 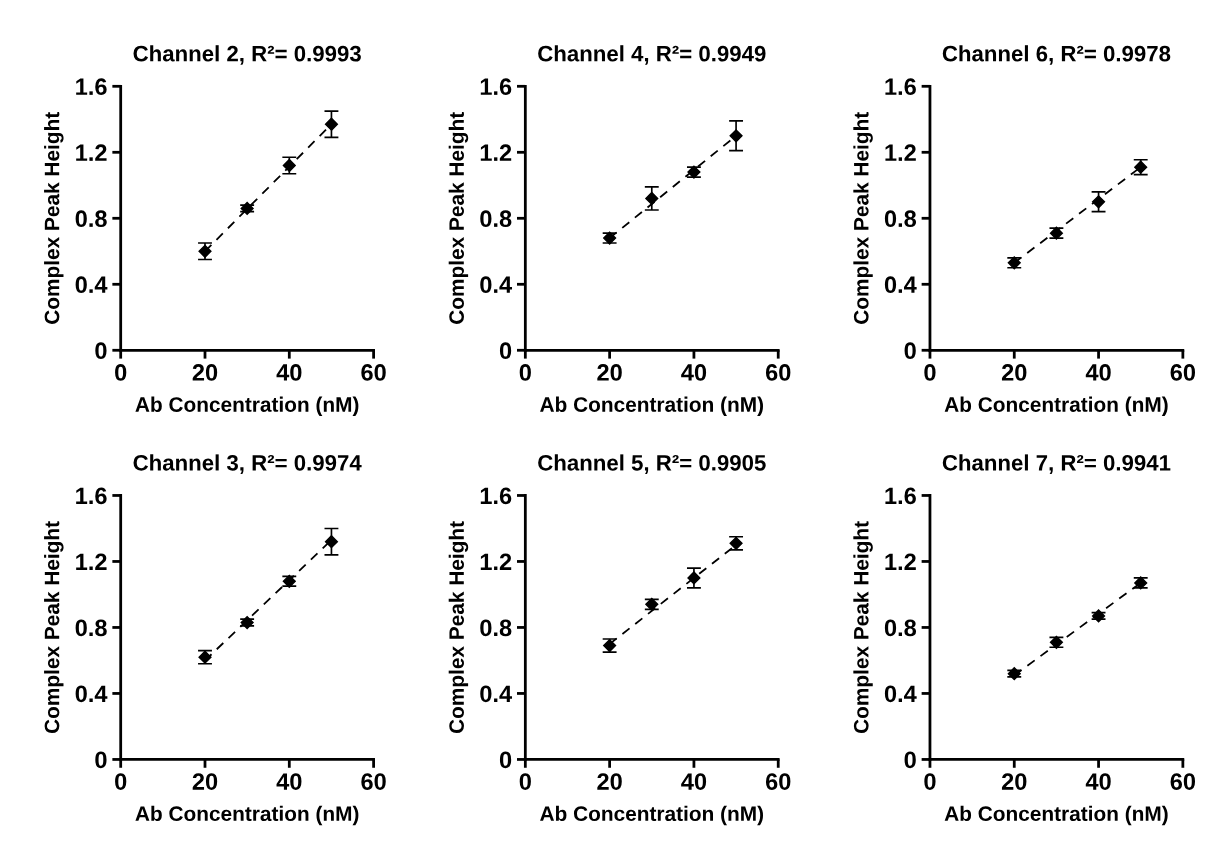 What do you see at coordinates (652, 464) in the screenshot?
I see `chart-title: Channel 5, R²= 0.9905` at bounding box center [652, 464].